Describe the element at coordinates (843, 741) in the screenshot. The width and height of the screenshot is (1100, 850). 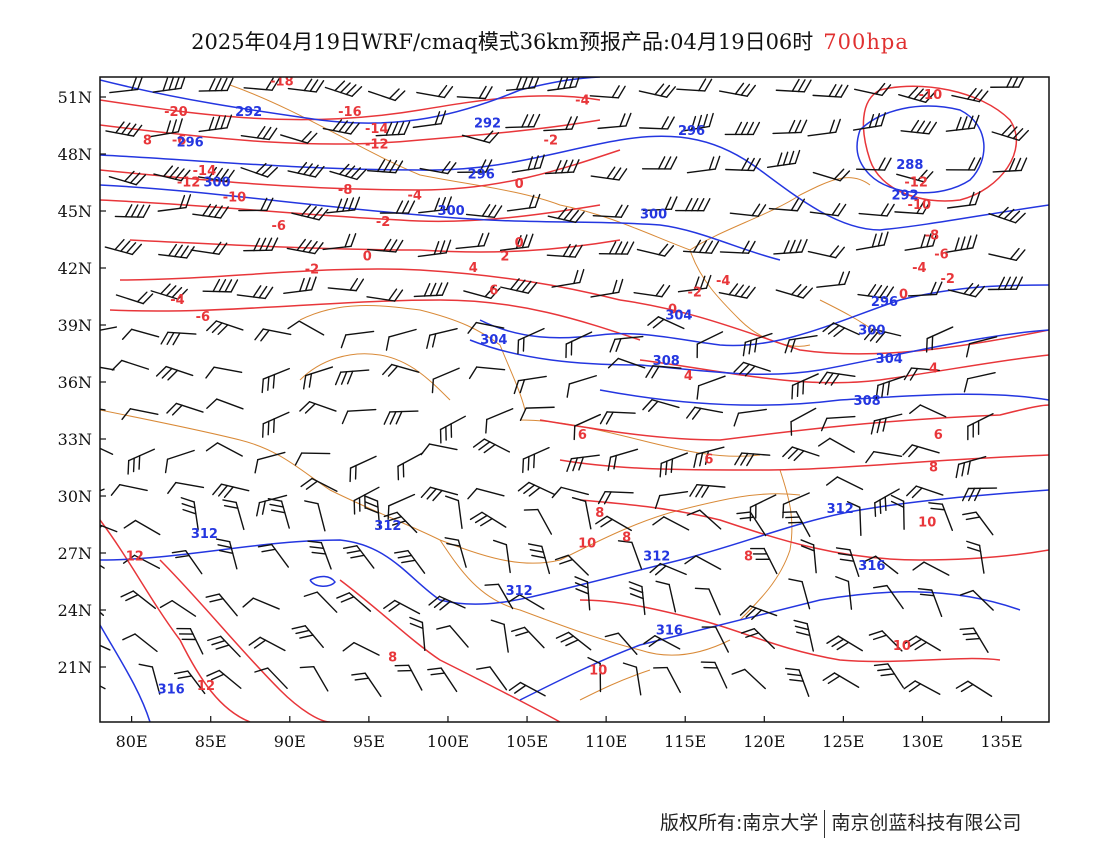
I see `lon-tick-label: 125E` at that location.